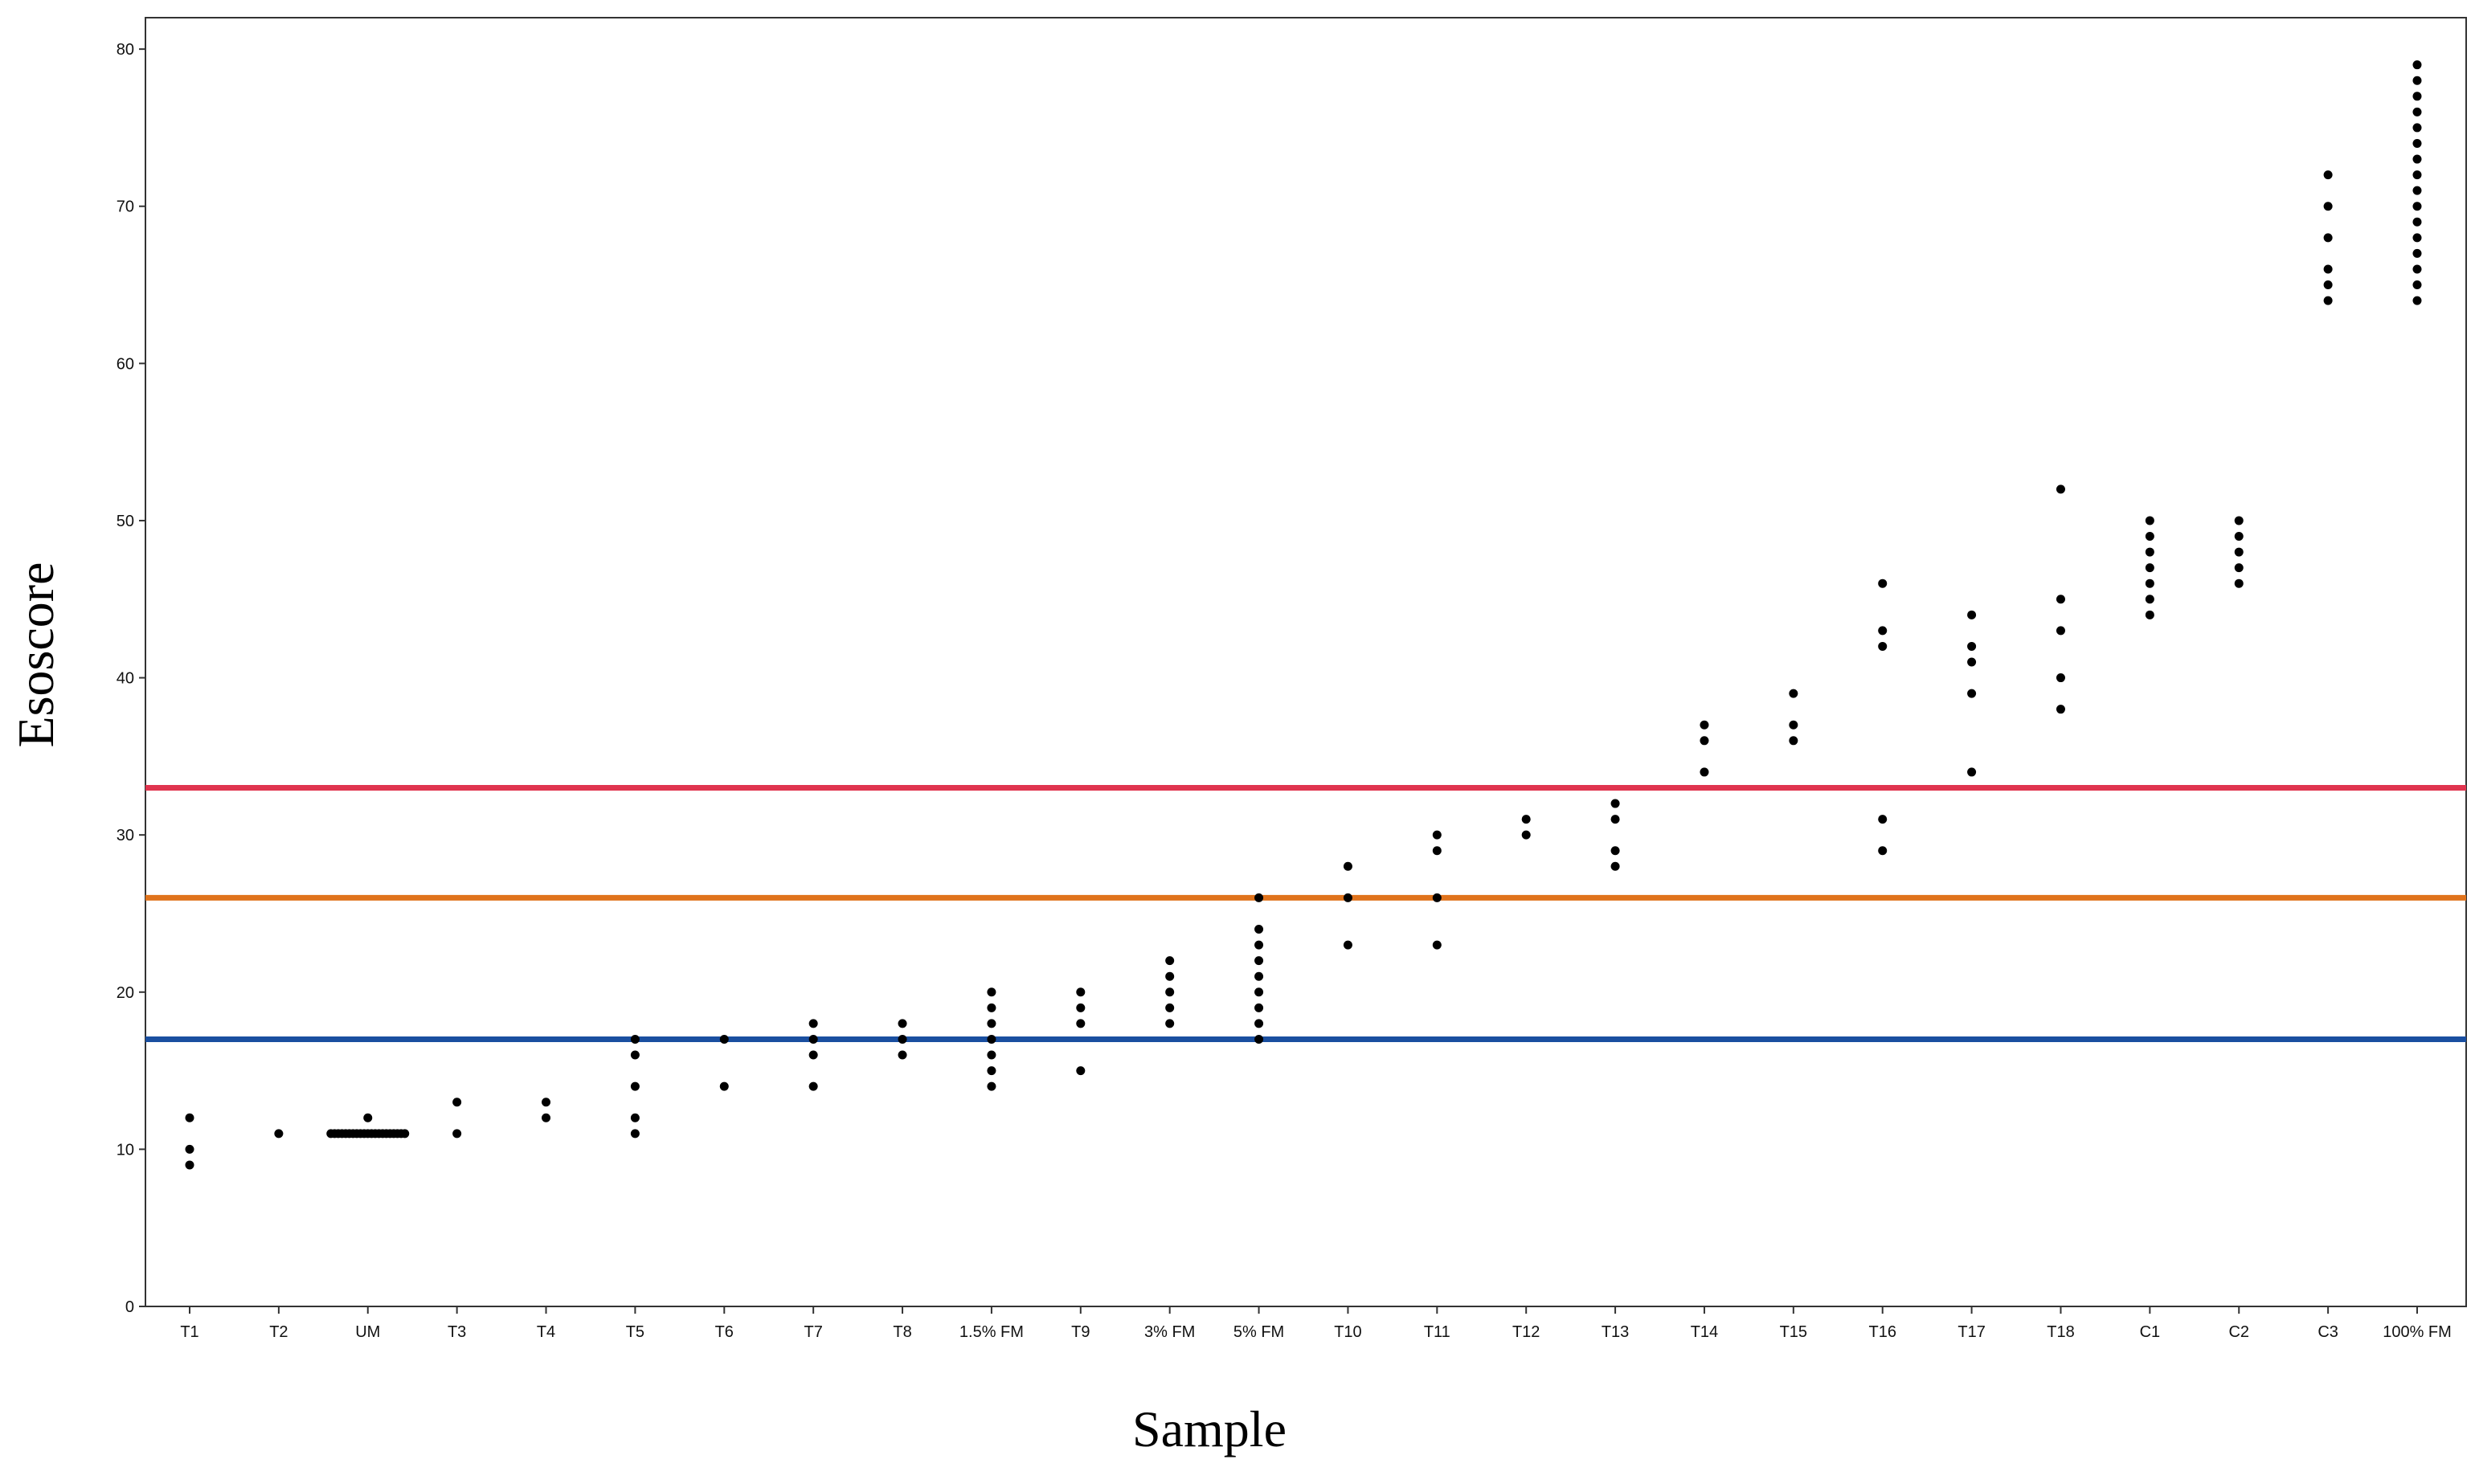 This screenshot has width=2475, height=1484. I want to click on x-tick-label: T18, so click(2060, 1332).